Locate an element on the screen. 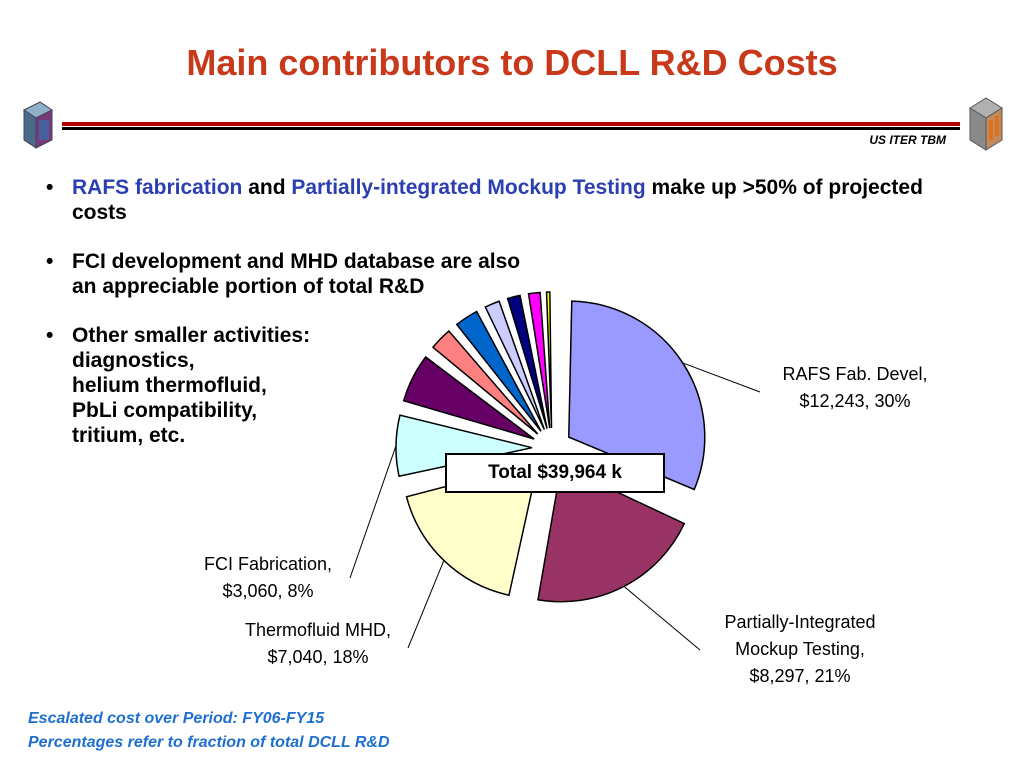 Image resolution: width=1024 pixels, height=768 pixels. slice-label: $7,040, 18% is located at coordinates (317, 657).